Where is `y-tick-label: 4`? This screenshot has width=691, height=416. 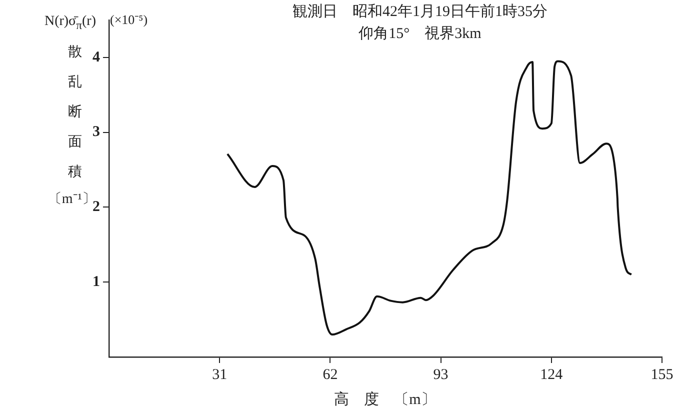 y-tick-label: 4 is located at coordinates (96, 57).